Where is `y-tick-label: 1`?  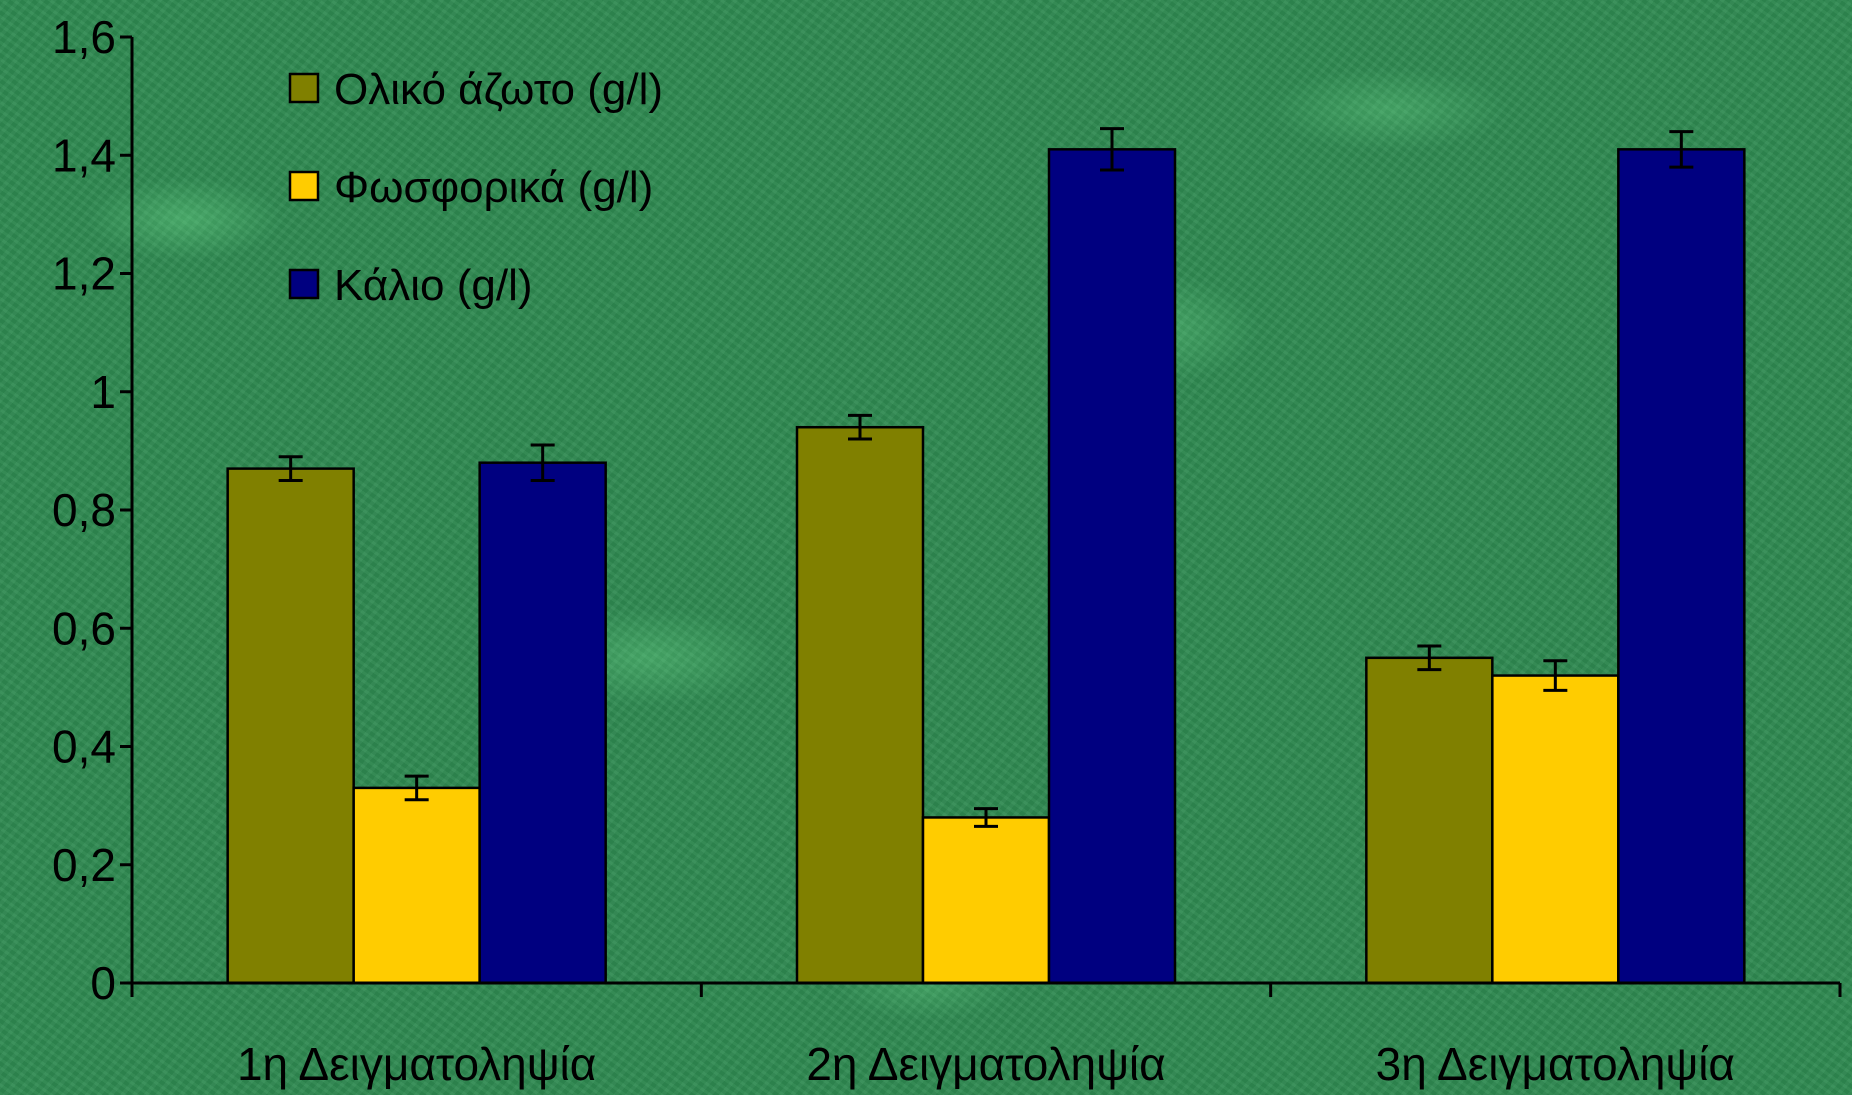
y-tick-label: 1 is located at coordinates (103, 392).